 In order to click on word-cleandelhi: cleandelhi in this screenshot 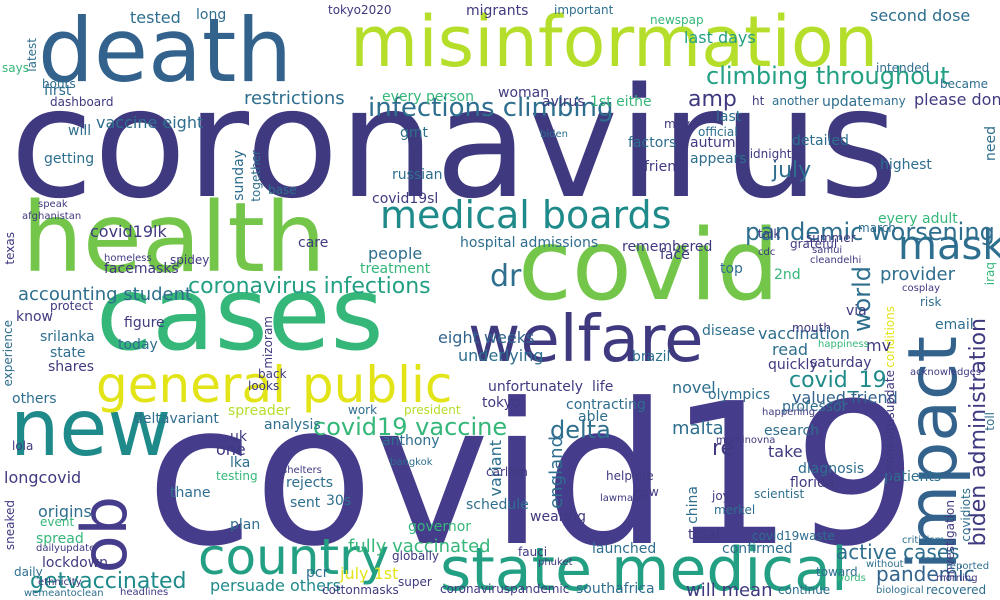, I will do `click(836, 260)`.